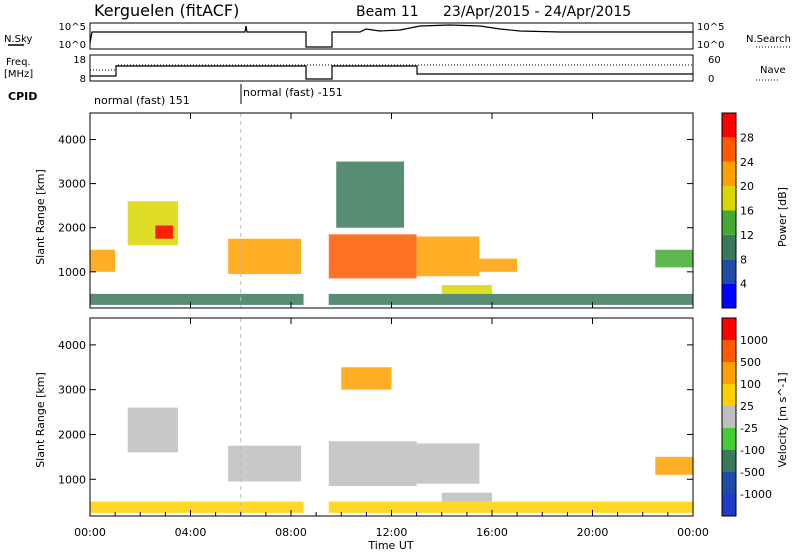 The height and width of the screenshot is (554, 800). Describe the element at coordinates (191, 532) in the screenshot. I see `x-tick-label: 04:00` at that location.